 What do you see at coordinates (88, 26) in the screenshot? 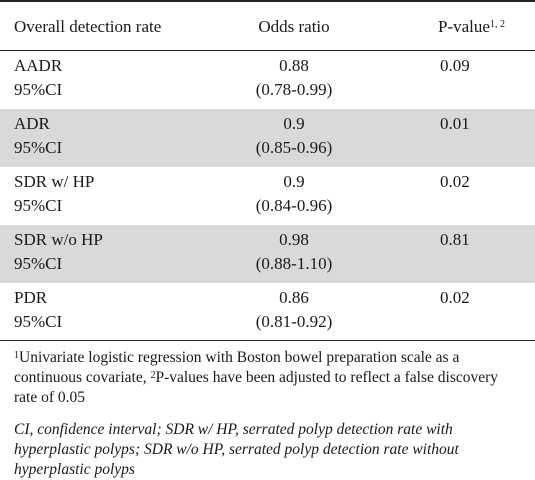
I see `header-detection-rate: Overall detection rate` at bounding box center [88, 26].